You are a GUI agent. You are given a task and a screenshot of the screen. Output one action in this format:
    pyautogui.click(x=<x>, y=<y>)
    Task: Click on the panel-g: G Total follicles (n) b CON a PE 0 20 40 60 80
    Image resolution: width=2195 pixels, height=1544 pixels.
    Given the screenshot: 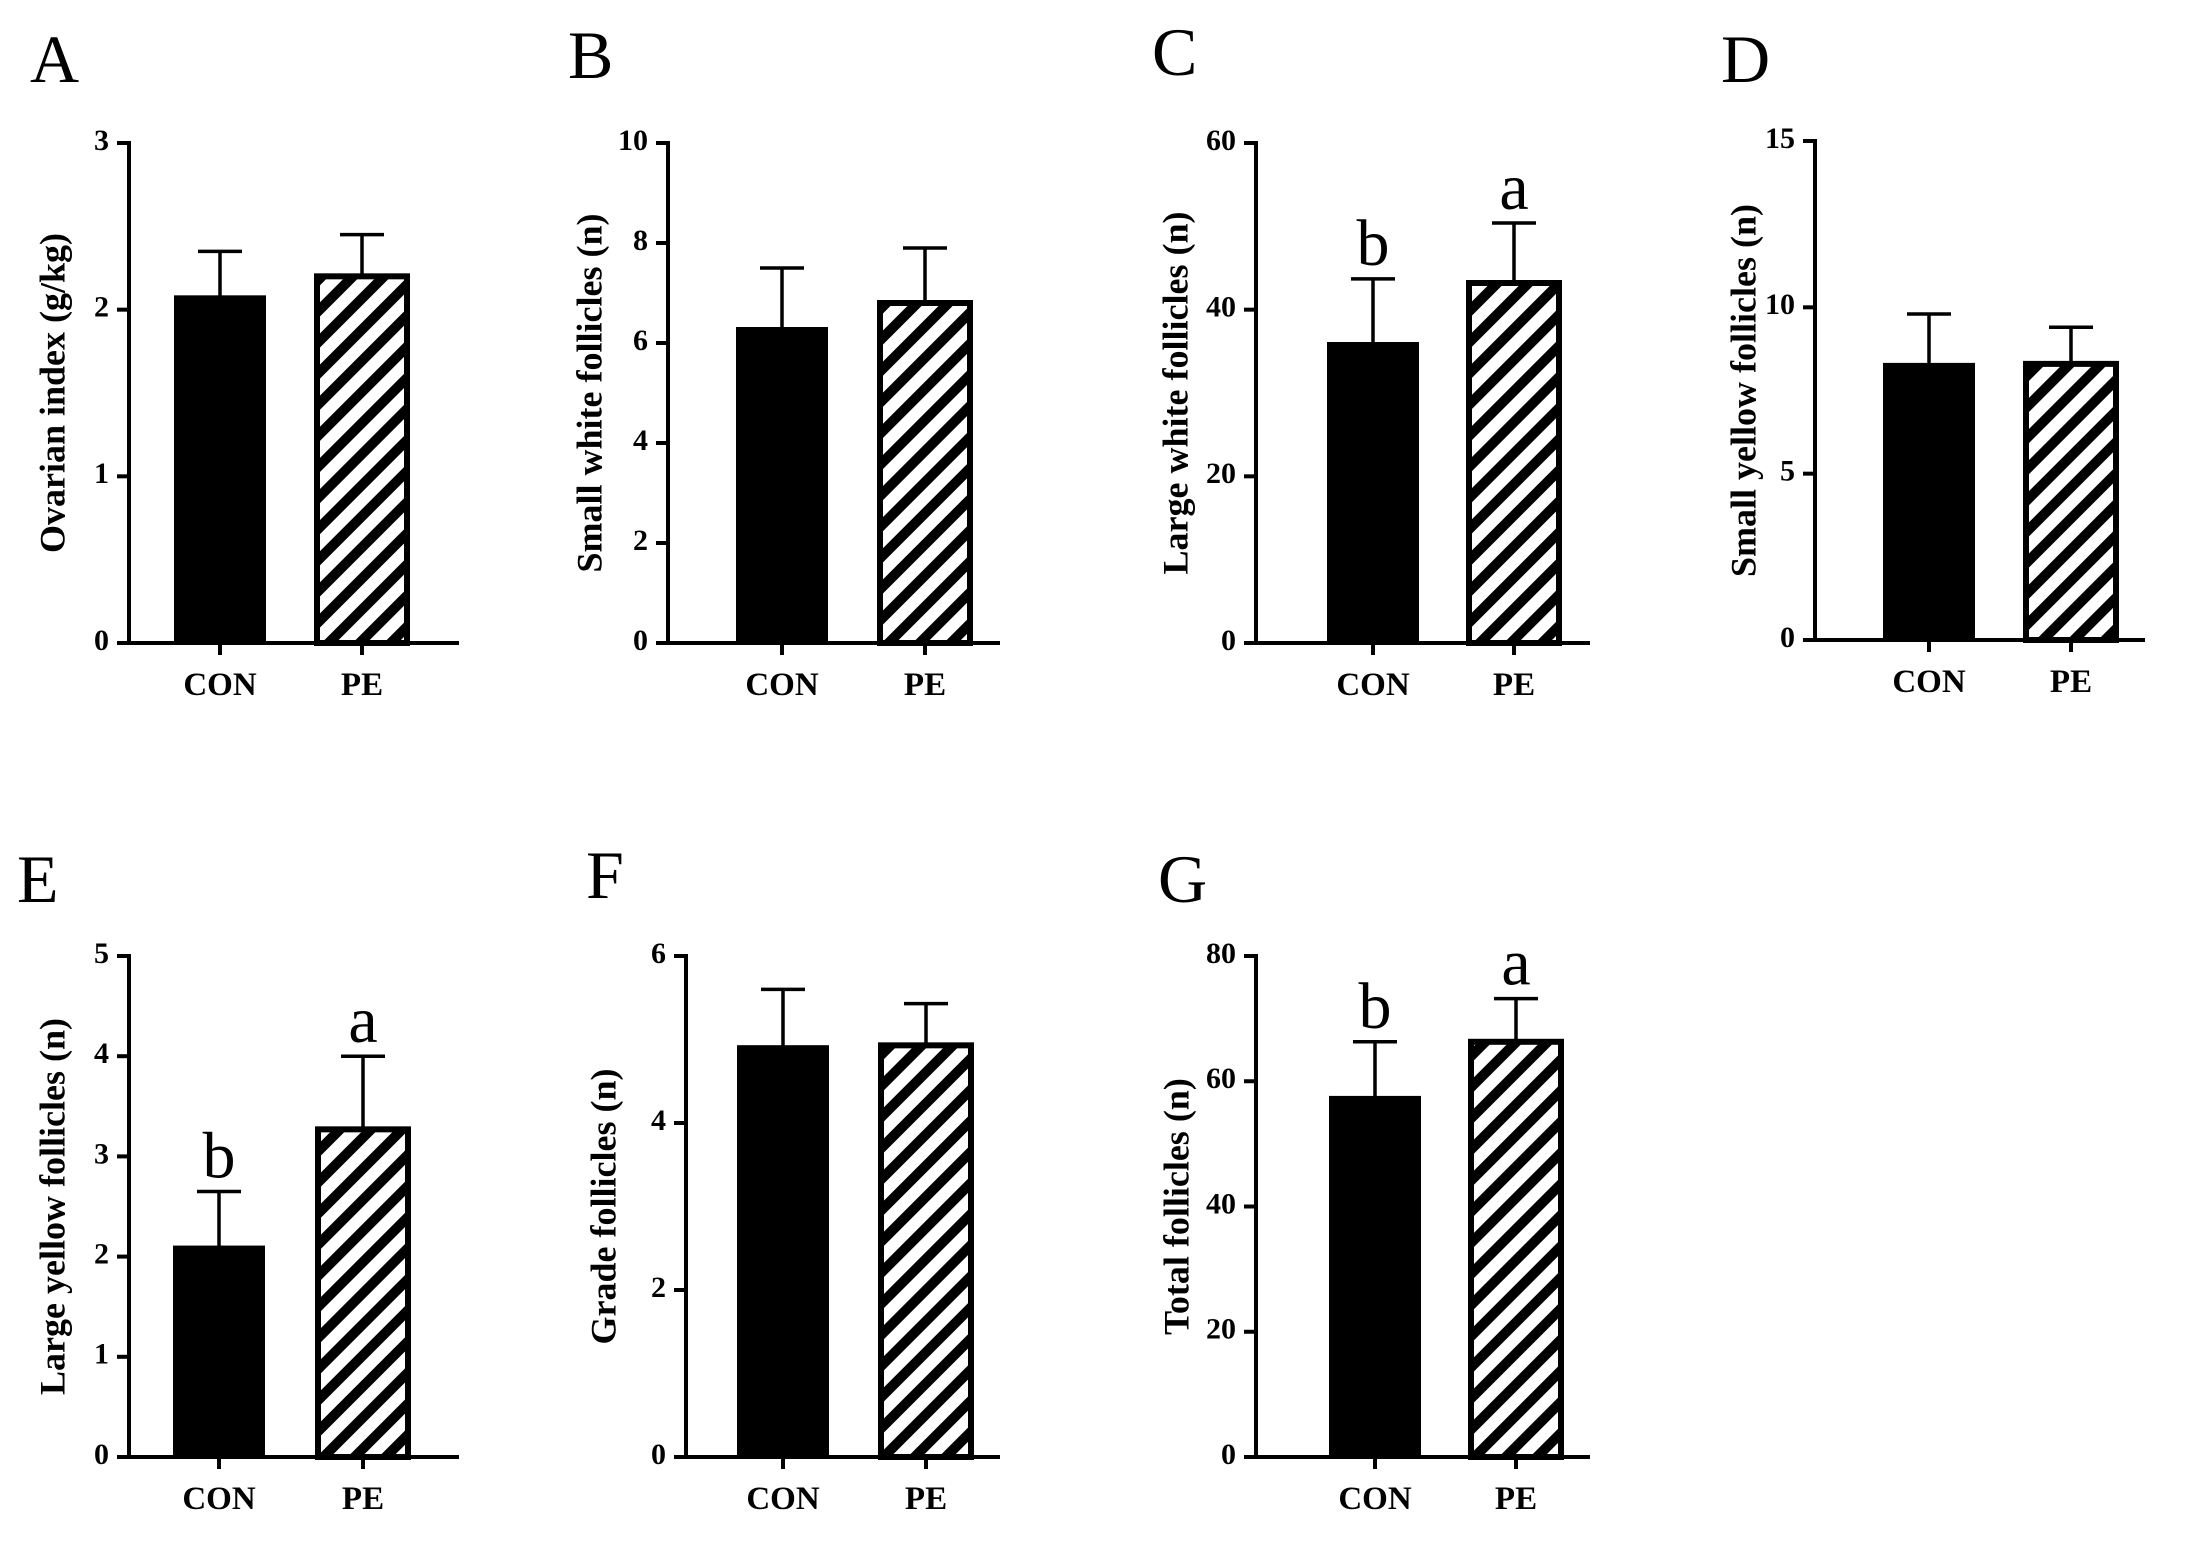 What is the action you would take?
    pyautogui.click(x=1373, y=1179)
    